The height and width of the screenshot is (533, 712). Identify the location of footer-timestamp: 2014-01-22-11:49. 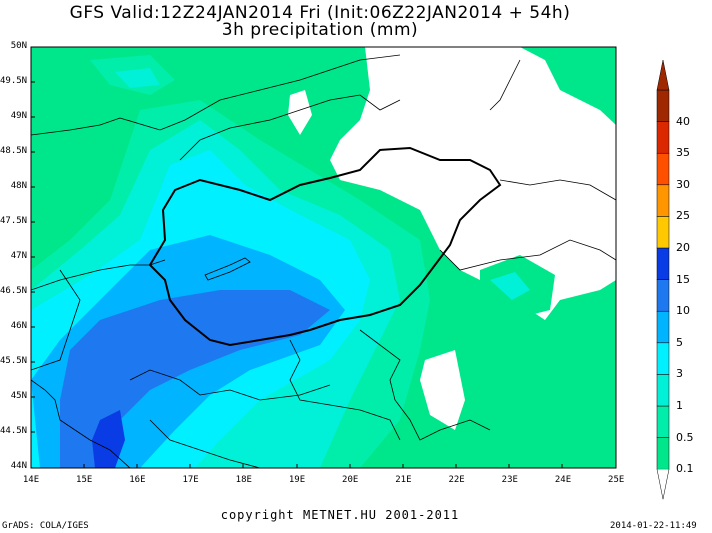
(653, 526).